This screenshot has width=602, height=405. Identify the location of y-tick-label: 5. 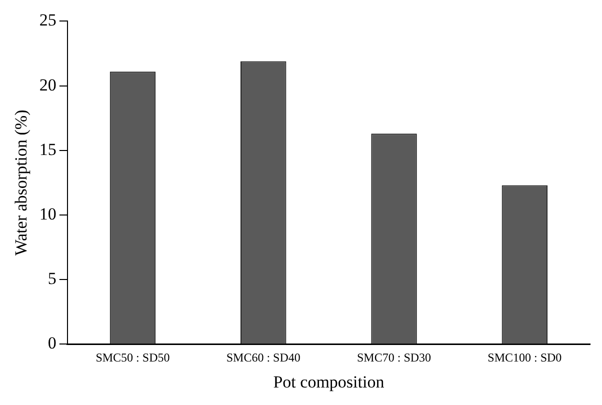
(52, 278).